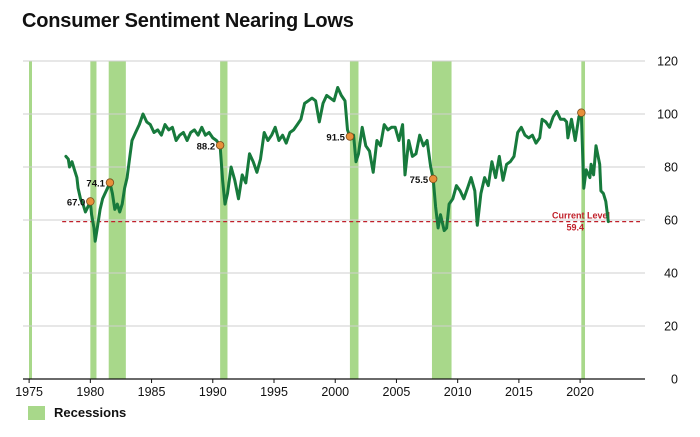  Describe the element at coordinates (76, 202) in the screenshot. I see `highlight-point-label: 67.0` at that location.